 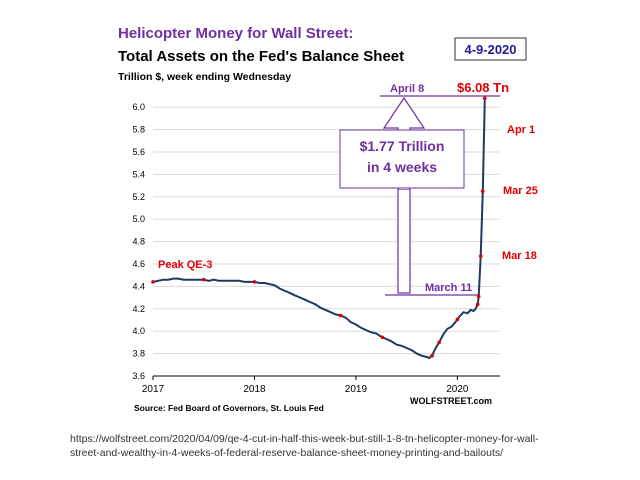 I want to click on apr1-label: Apr 1, so click(x=521, y=130).